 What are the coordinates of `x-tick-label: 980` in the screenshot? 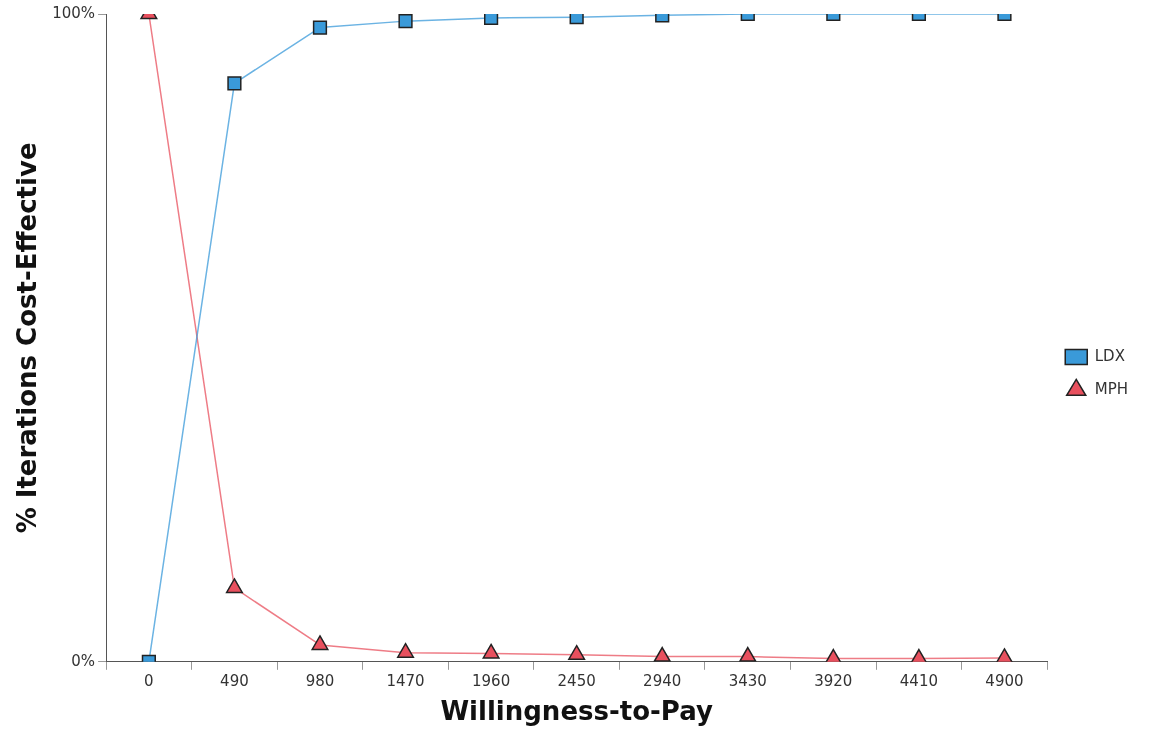 It's located at (320, 680).